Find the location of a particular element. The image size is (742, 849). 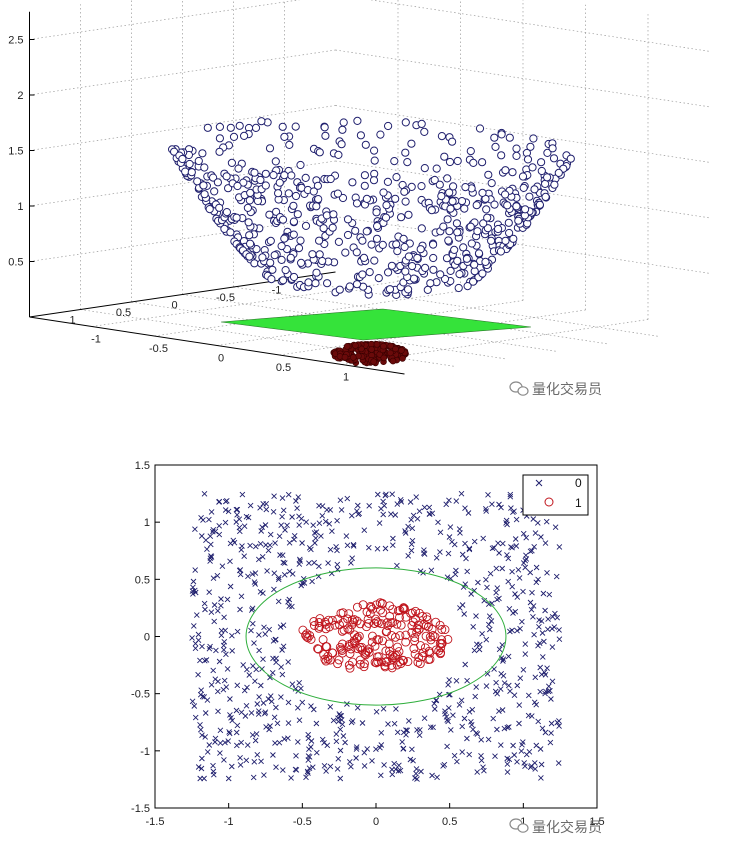

y-tick-label: -1 is located at coordinates (277, 291).